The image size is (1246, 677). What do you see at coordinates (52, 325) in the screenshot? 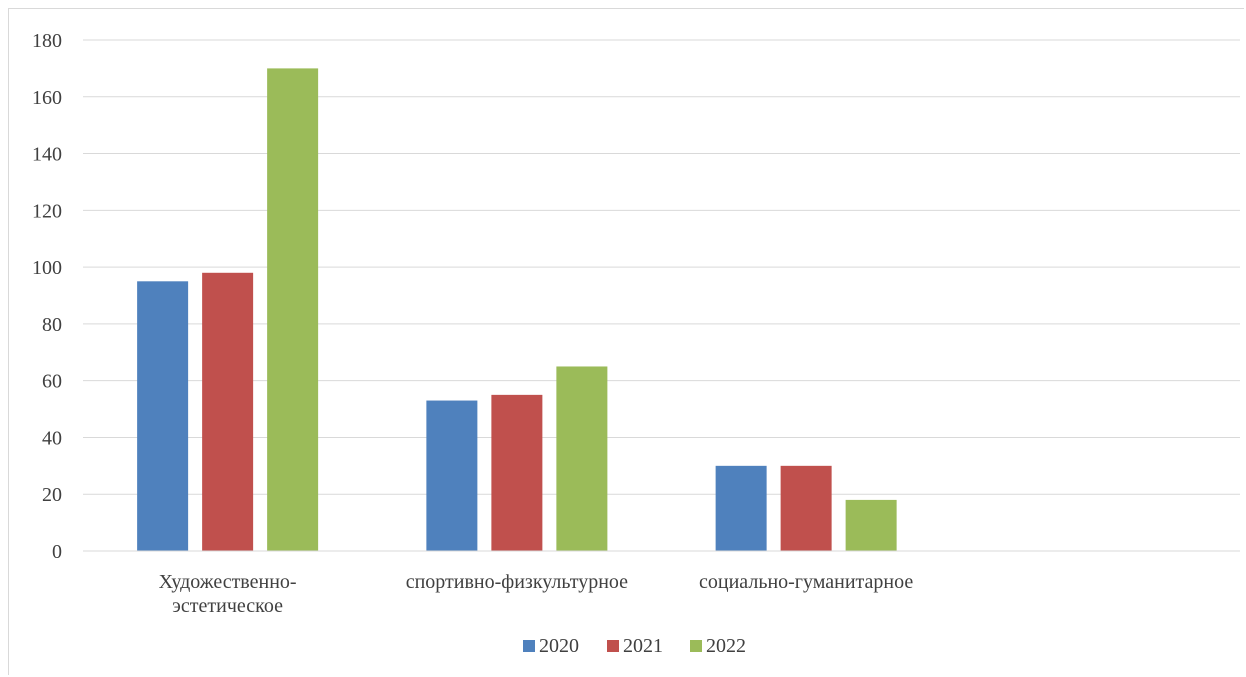
I see `y-tick-label-80: 80` at bounding box center [52, 325].